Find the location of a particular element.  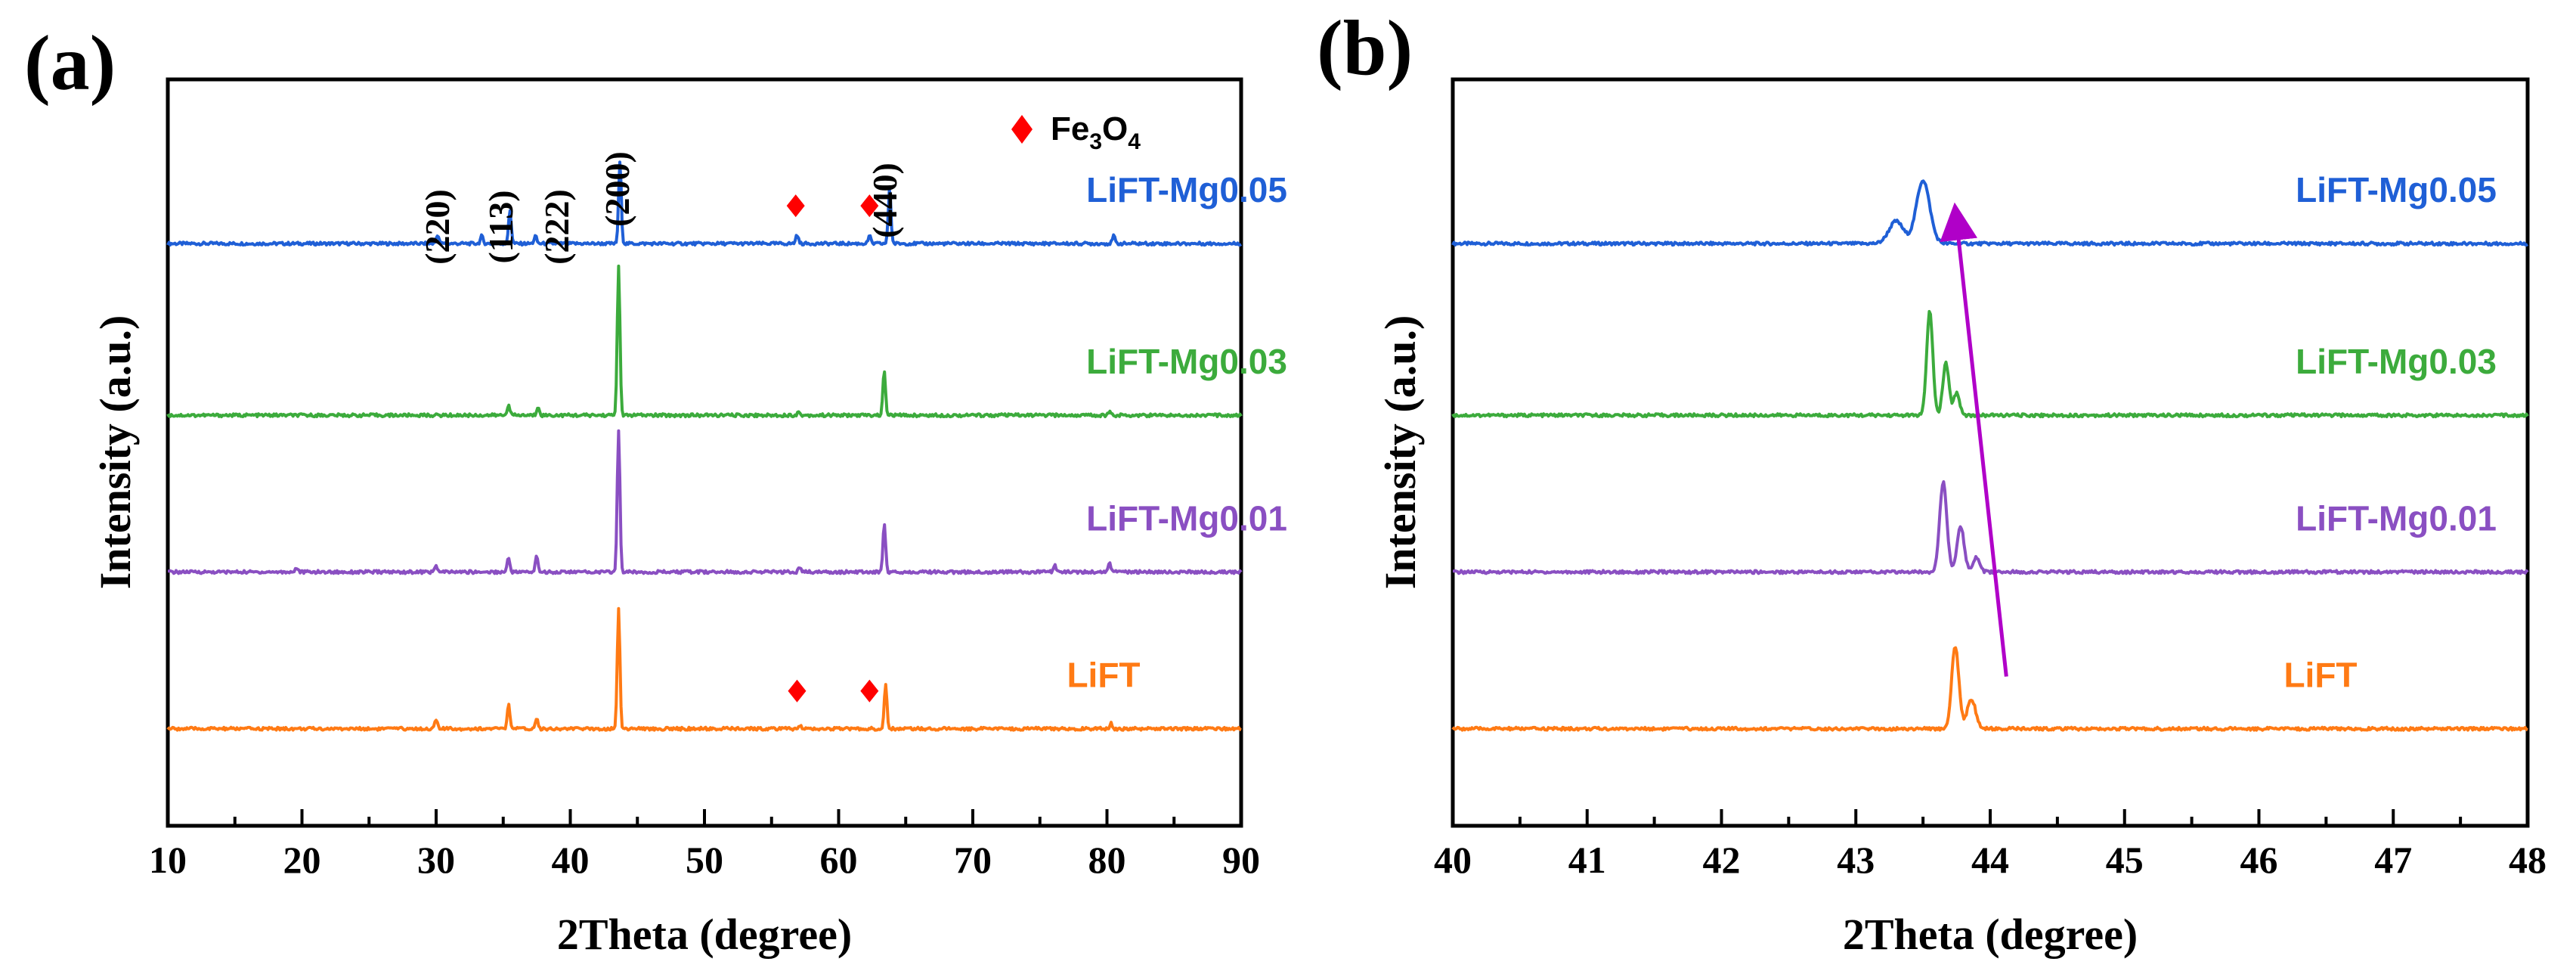

panel-label-b: (b) is located at coordinates (1365, 49).